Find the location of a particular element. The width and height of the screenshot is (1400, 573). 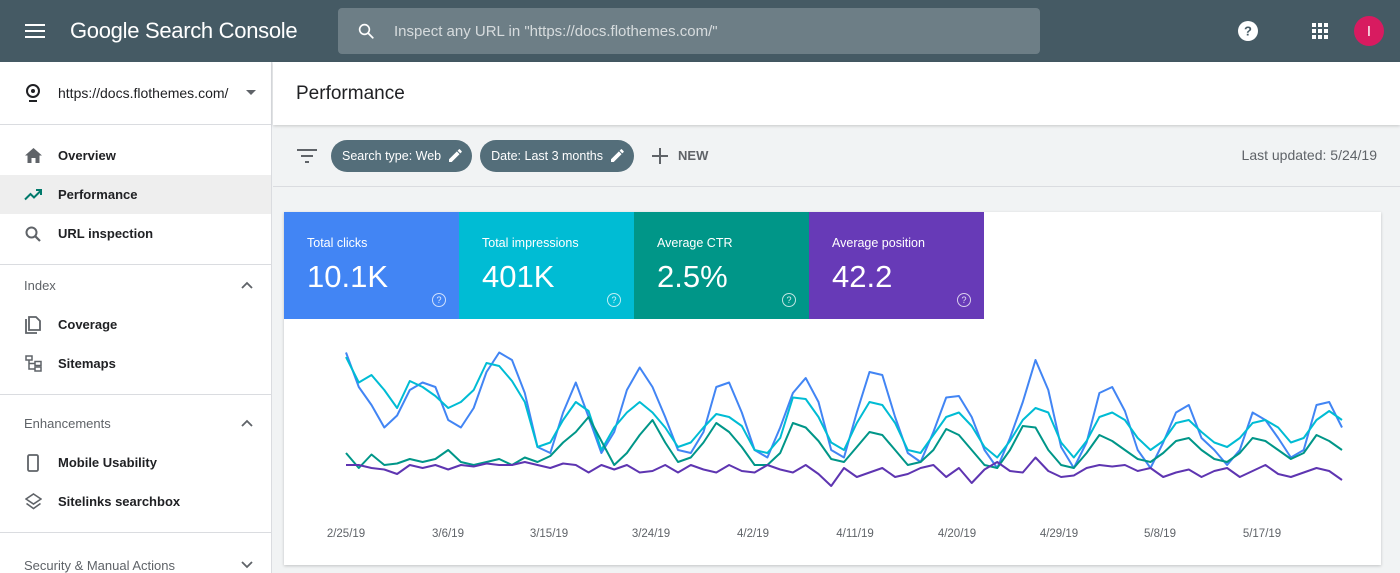

sidebar-item-url-inspection: URL inspection is located at coordinates (135, 233).